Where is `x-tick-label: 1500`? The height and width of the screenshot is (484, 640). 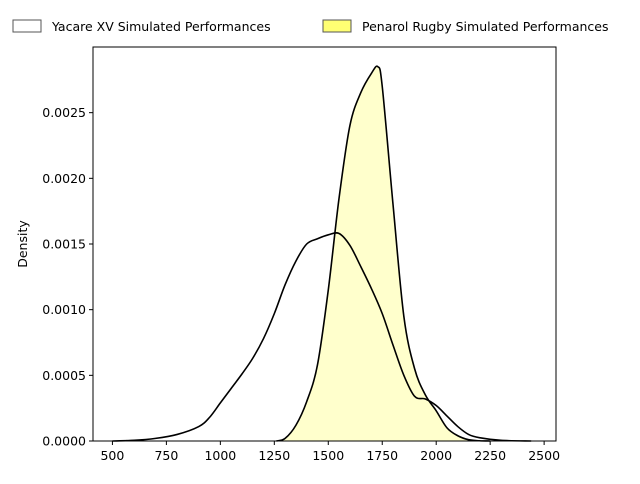 x-tick-label: 1500 is located at coordinates (328, 455).